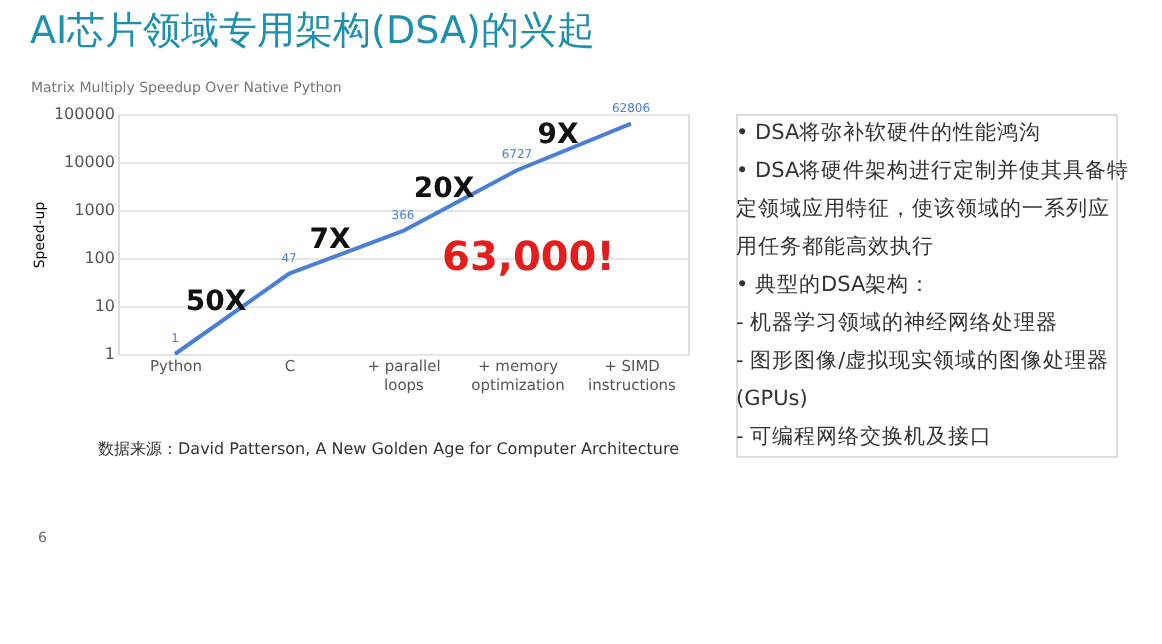 The height and width of the screenshot is (644, 1162). What do you see at coordinates (109, 354) in the screenshot?
I see `y-tick-label: 1` at bounding box center [109, 354].